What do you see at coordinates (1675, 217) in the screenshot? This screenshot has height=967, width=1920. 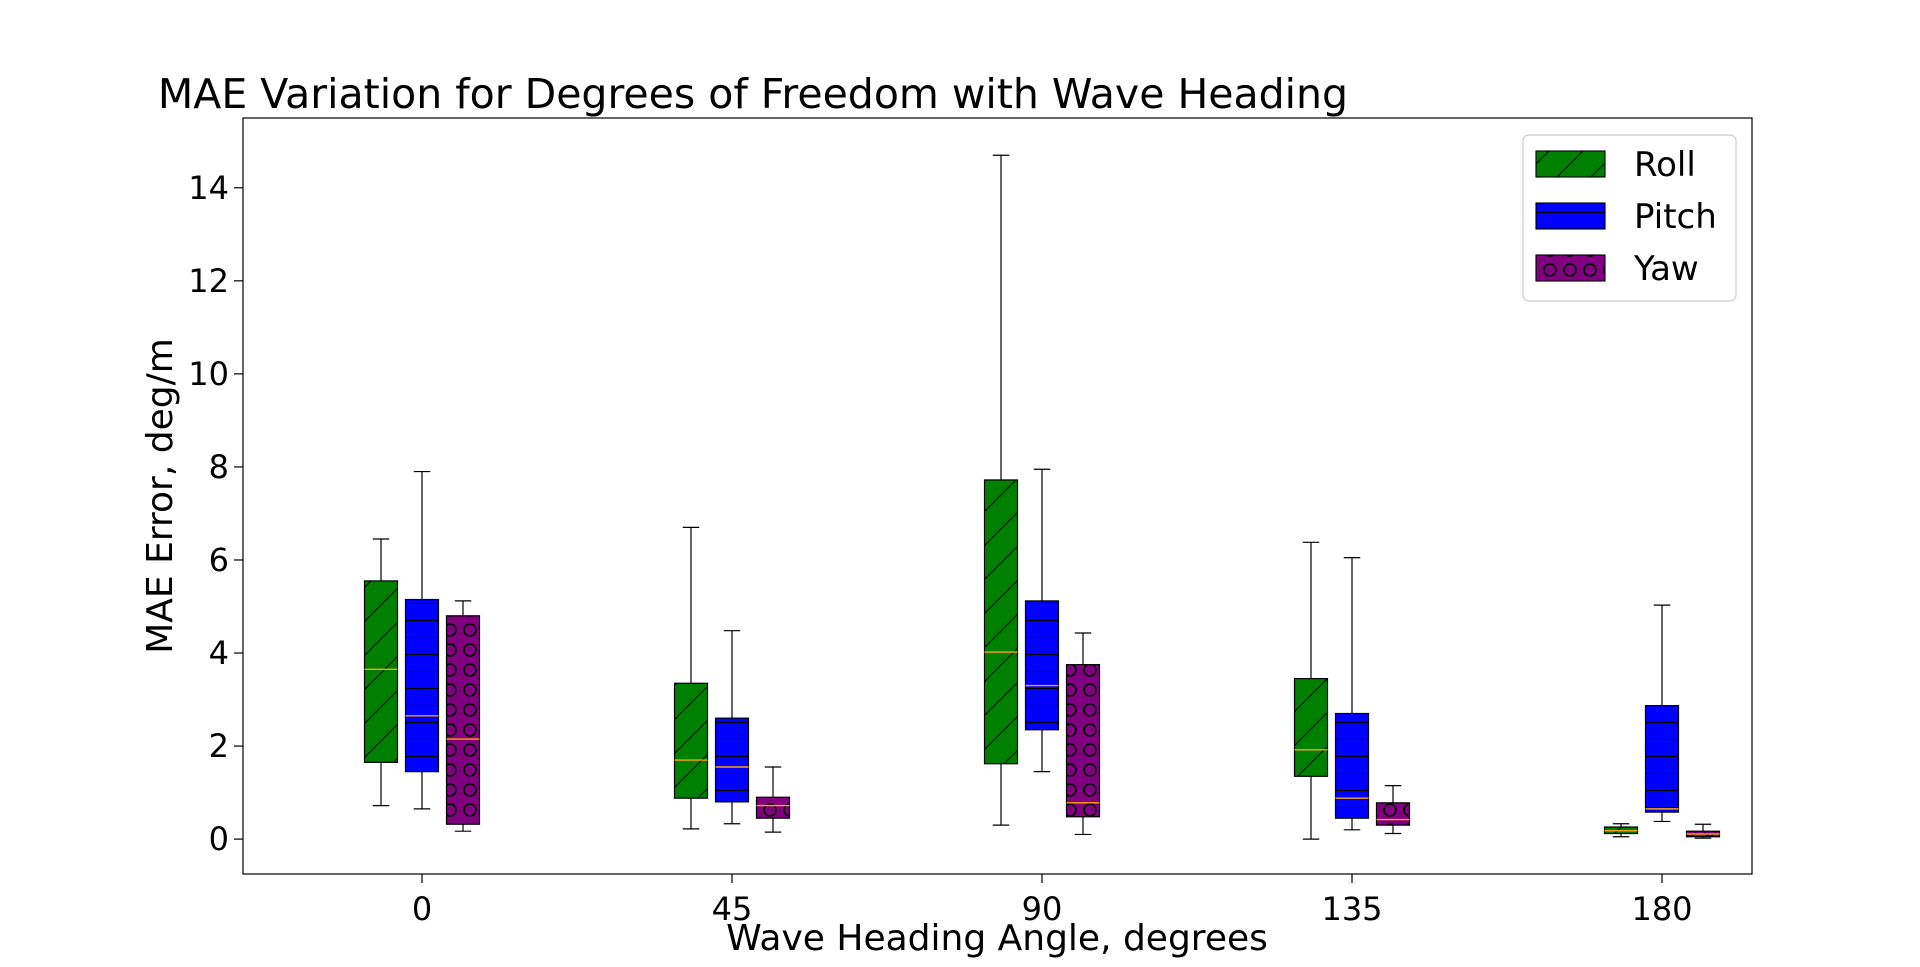 I see `legend-label-pitch: Pitch` at bounding box center [1675, 217].